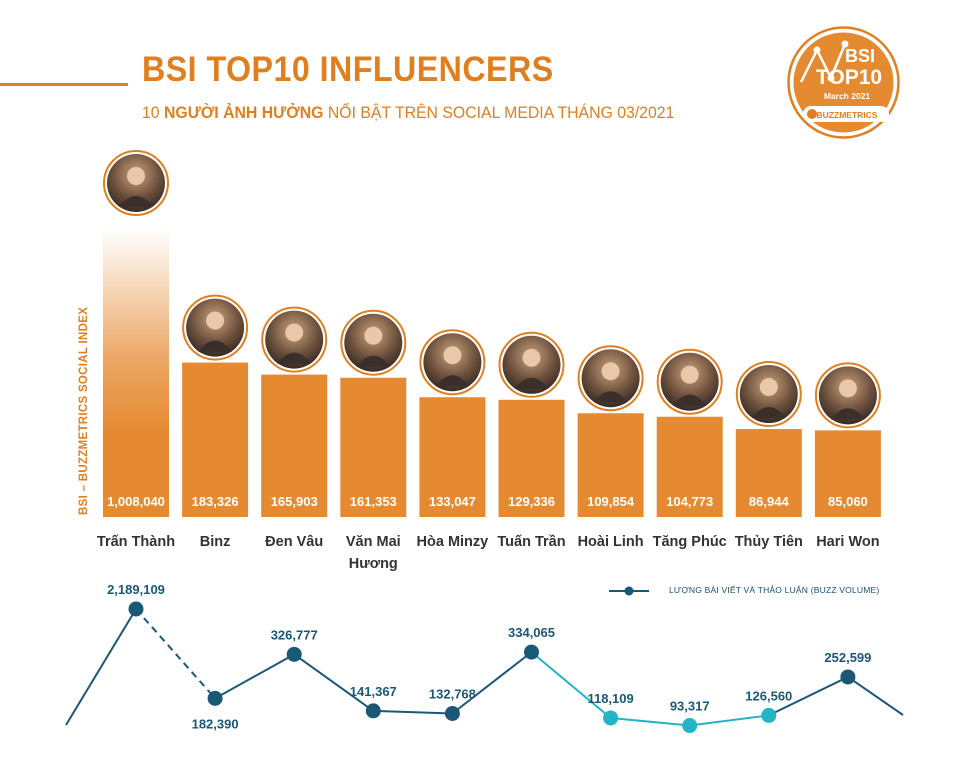  What do you see at coordinates (348, 69) in the screenshot?
I see `page-title: BSI TOP10 INFLUENCERS` at bounding box center [348, 69].